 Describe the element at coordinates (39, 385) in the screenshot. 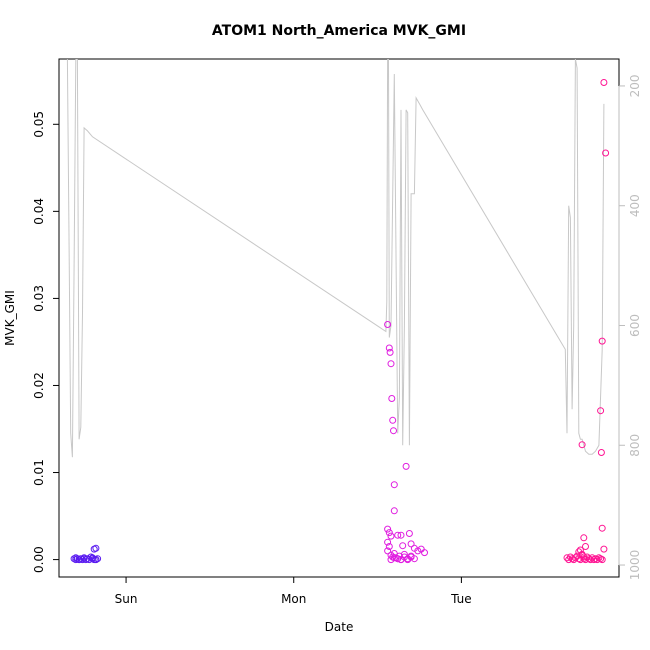

I see `y-tick-label: 0.02` at that location.